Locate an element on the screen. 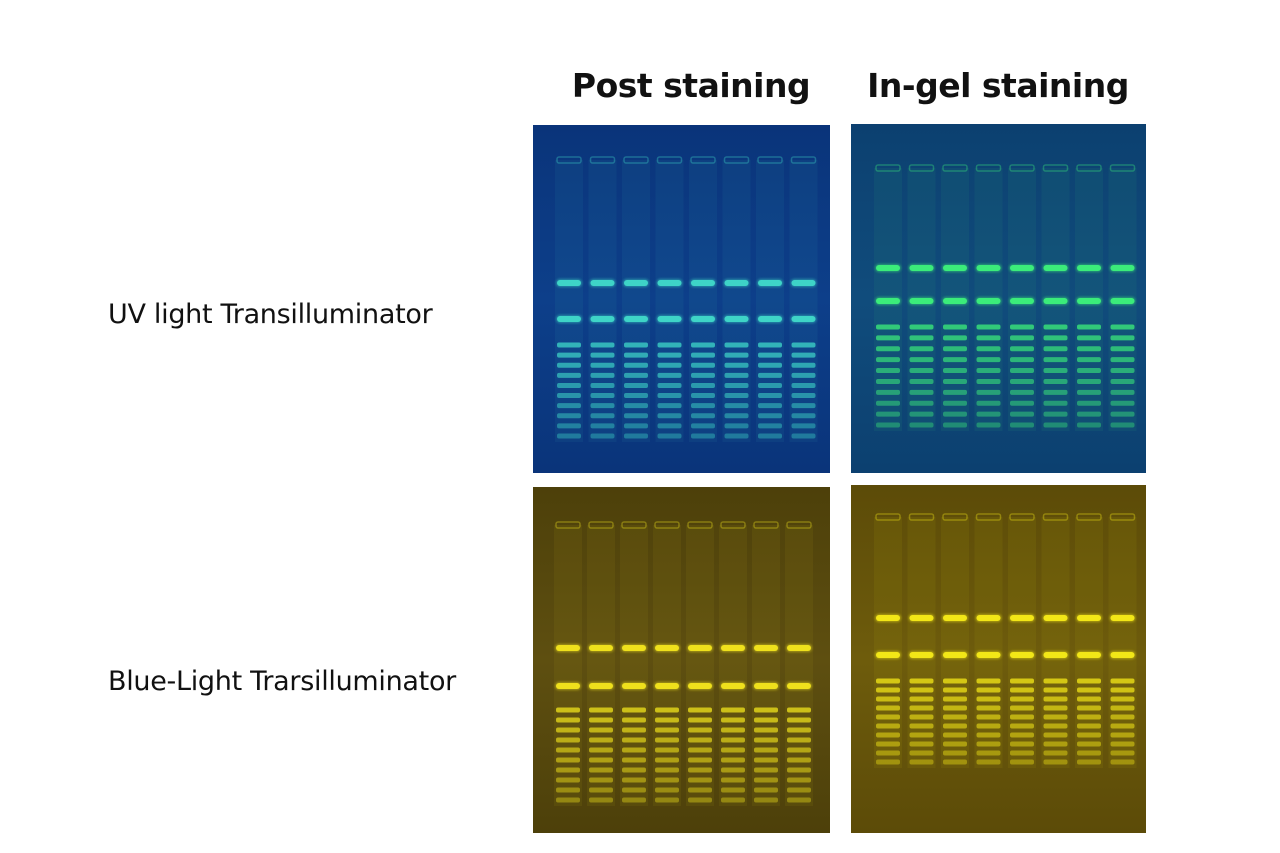 This screenshot has width=1280, height=853. column-header: In-gel staining is located at coordinates (998, 85).